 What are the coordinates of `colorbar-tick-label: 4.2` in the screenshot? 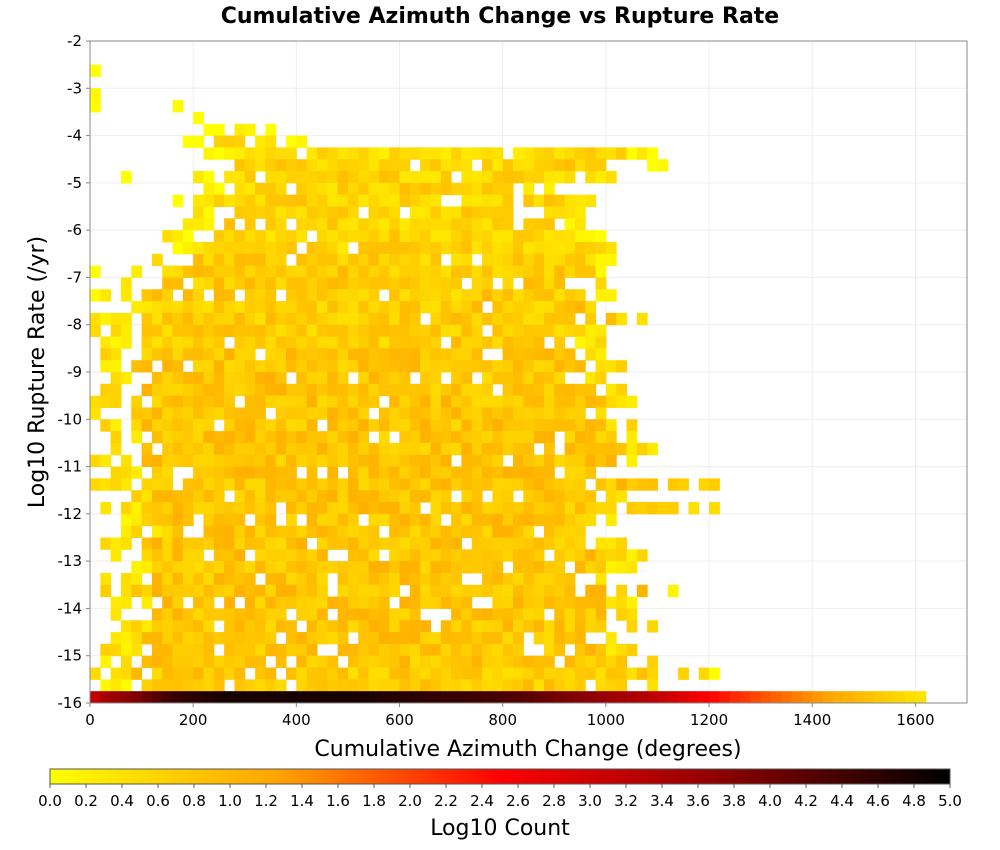 It's located at (806, 801).